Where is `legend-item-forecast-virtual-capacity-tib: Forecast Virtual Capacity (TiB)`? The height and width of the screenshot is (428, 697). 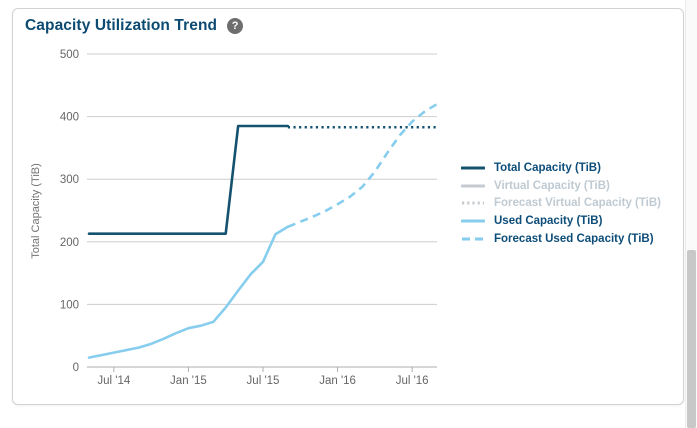
legend-item-forecast-virtual-capacity-tib: Forecast Virtual Capacity (TiB) is located at coordinates (561, 203).